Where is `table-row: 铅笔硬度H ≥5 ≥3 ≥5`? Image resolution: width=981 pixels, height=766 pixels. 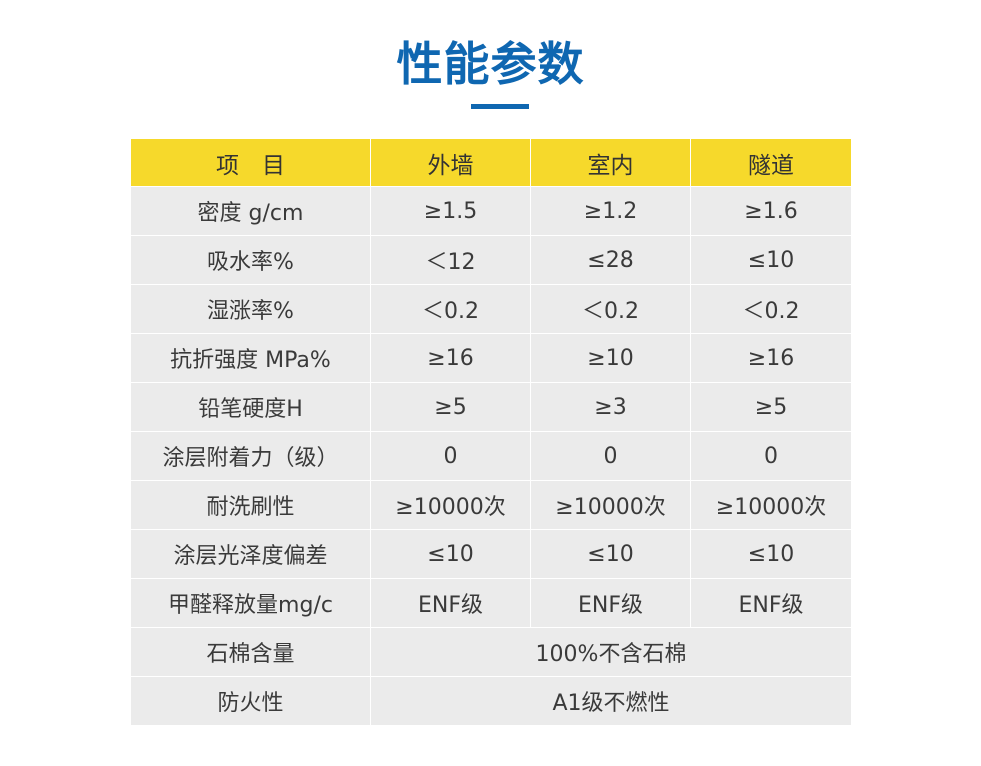
table-row: 铅笔硬度H ≥5 ≥3 ≥5 is located at coordinates (491, 407).